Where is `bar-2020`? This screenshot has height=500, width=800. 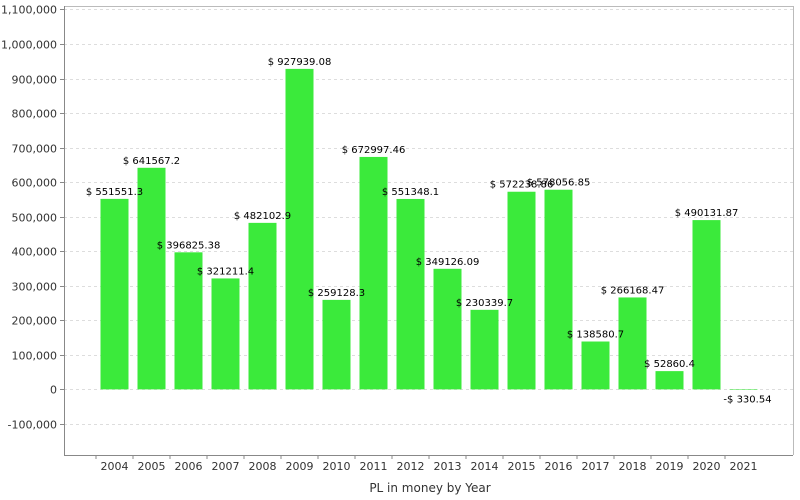
bar-2020 is located at coordinates (706, 305).